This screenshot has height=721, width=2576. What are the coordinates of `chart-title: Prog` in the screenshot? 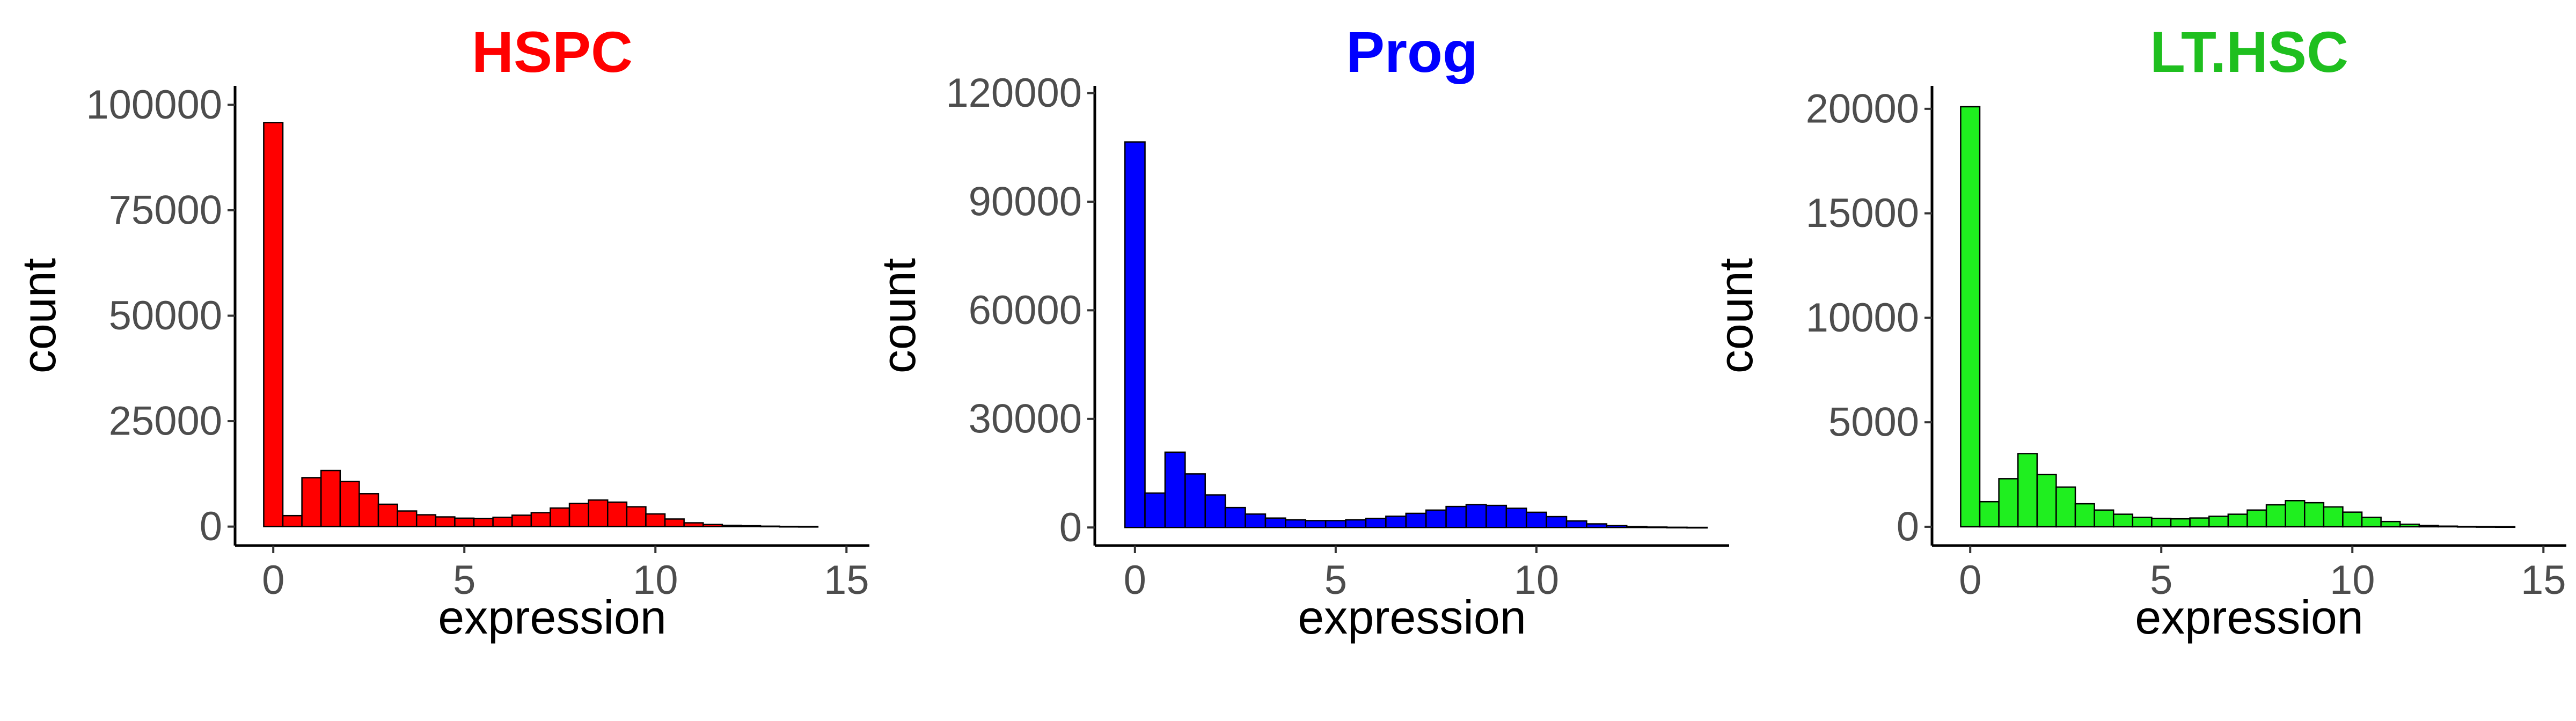 It's located at (1412, 51).